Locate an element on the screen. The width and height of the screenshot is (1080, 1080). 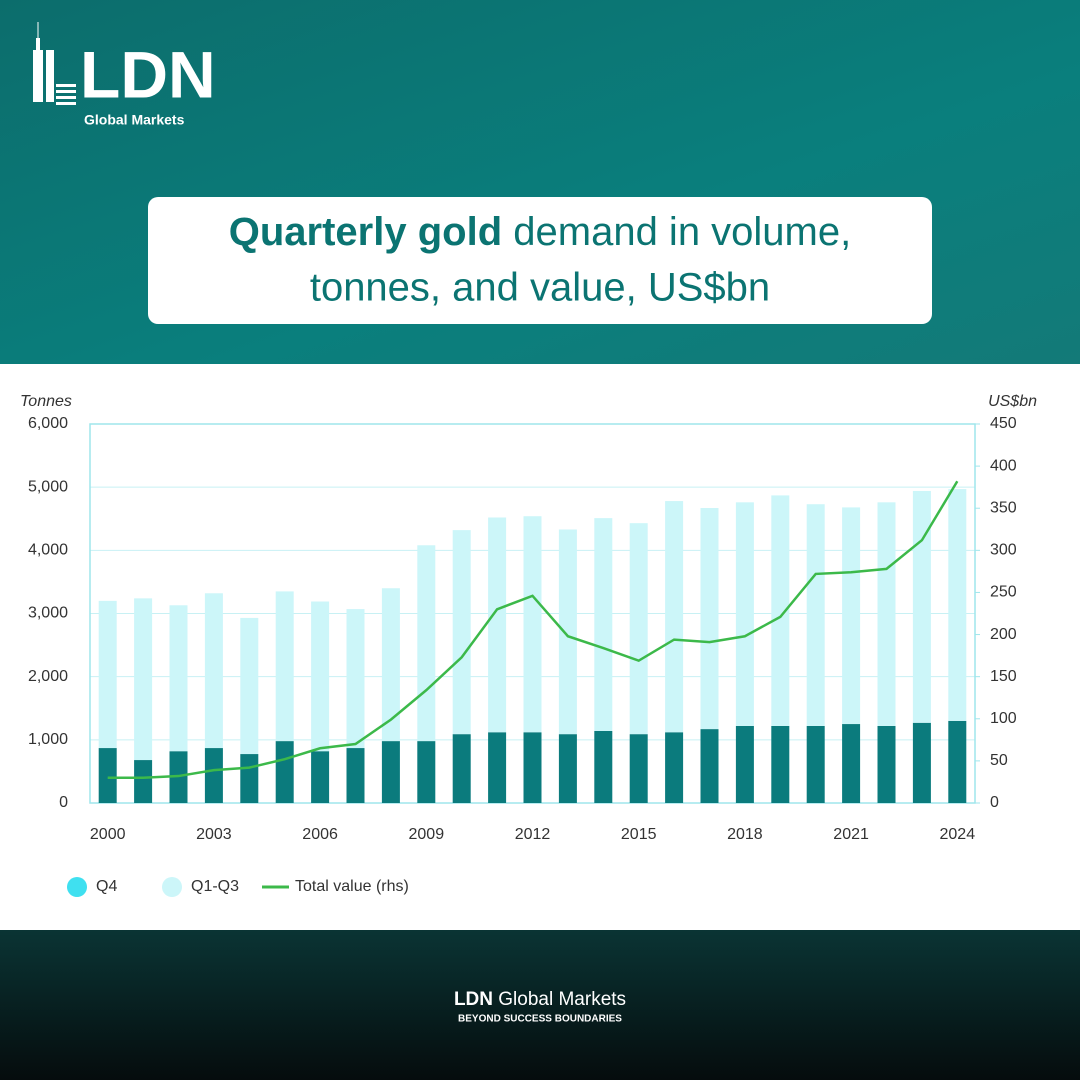
x-tick-label: 2021 is located at coordinates (851, 834).